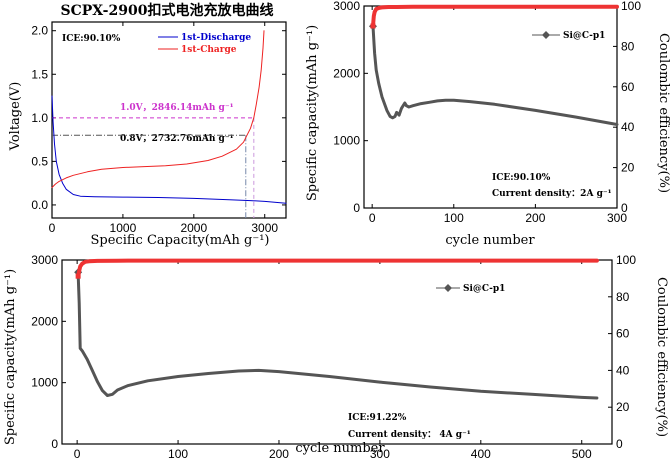  Describe the element at coordinates (39, 118) in the screenshot. I see `y-tick-label: 1.0` at that location.